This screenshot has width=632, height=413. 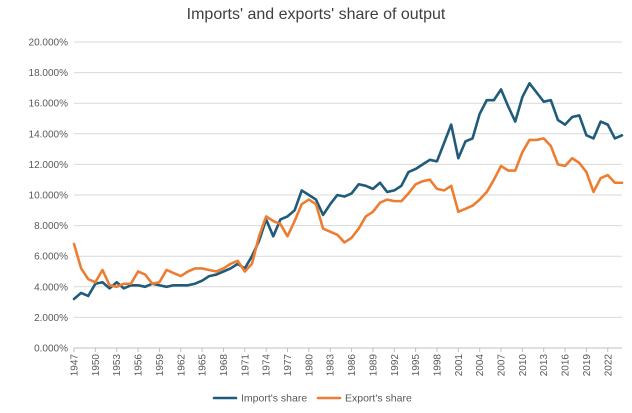 What do you see at coordinates (224, 365) in the screenshot?
I see `x-tick-label: 1968` at bounding box center [224, 365].